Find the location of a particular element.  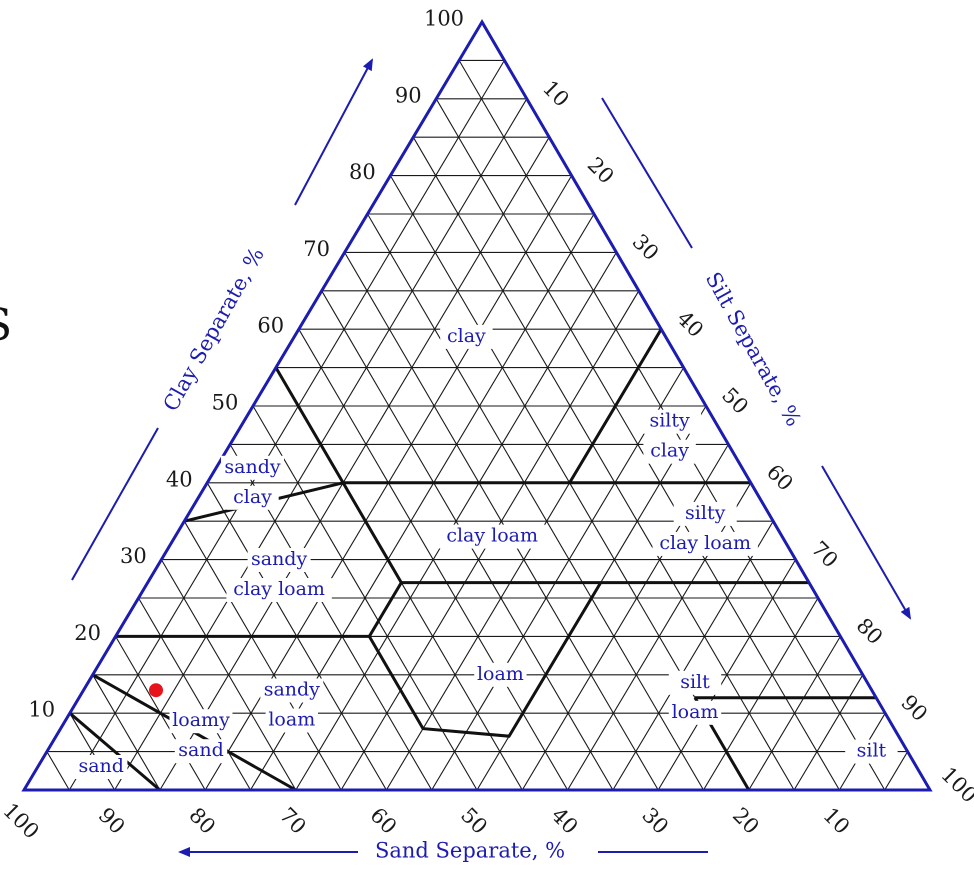

clay-tick-label: 80 is located at coordinates (362, 172).